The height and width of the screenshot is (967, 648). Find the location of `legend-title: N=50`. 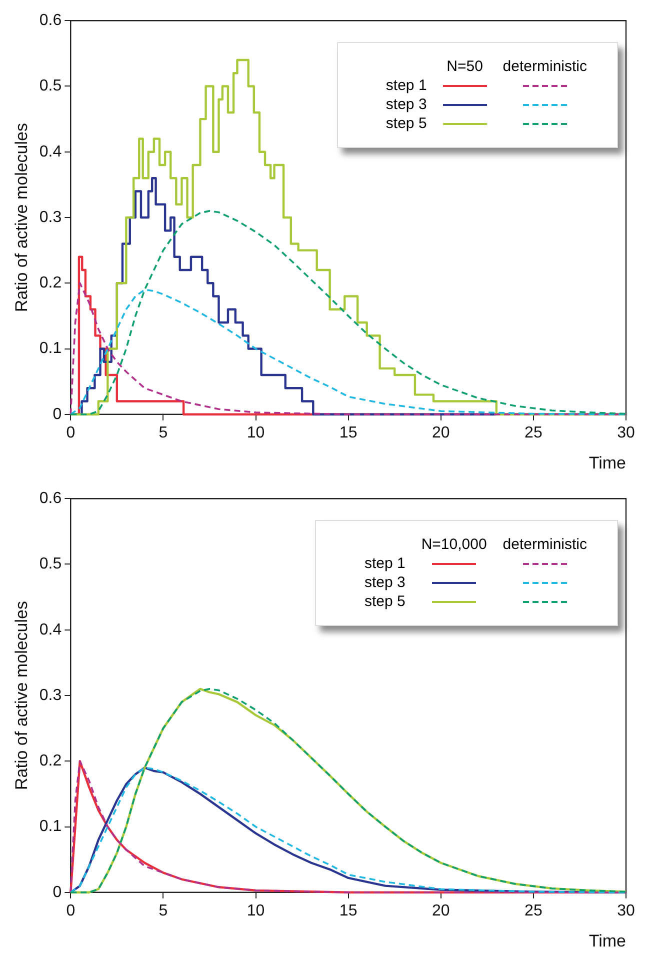

legend-title: N=50 is located at coordinates (465, 66).